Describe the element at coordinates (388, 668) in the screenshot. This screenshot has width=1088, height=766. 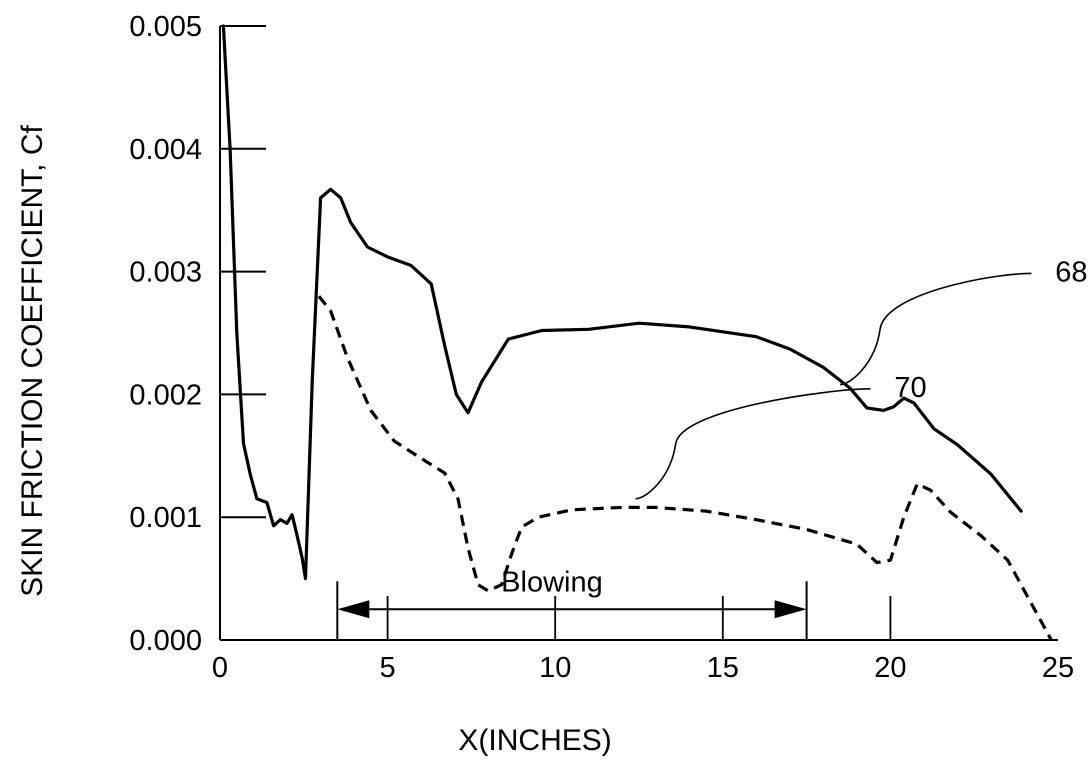
I see `x-tick-label: 5` at that location.